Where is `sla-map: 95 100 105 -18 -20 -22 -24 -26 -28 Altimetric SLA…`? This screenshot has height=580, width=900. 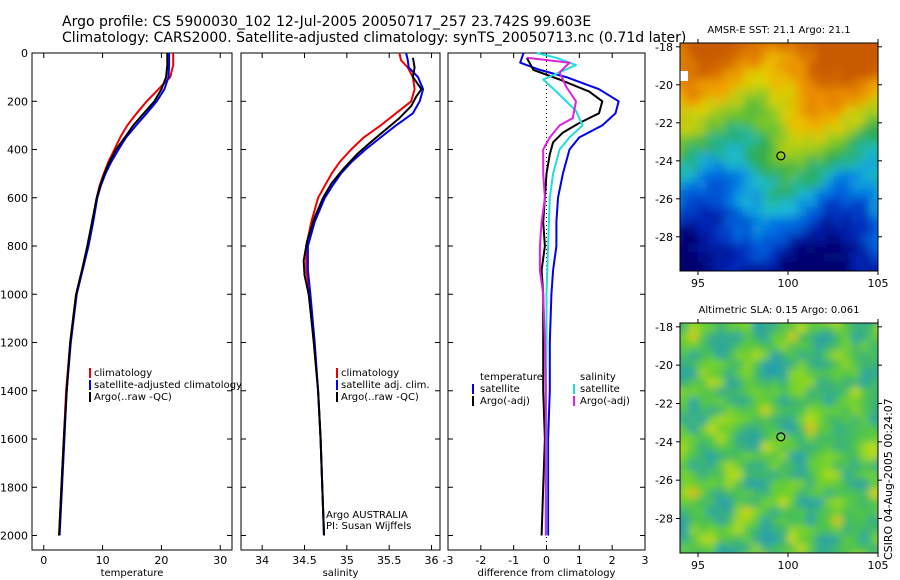
sla-map: 95 100 105 -18 -20 -22 -24 -26 -28 Altimetric SLA… is located at coordinates (771, 438).